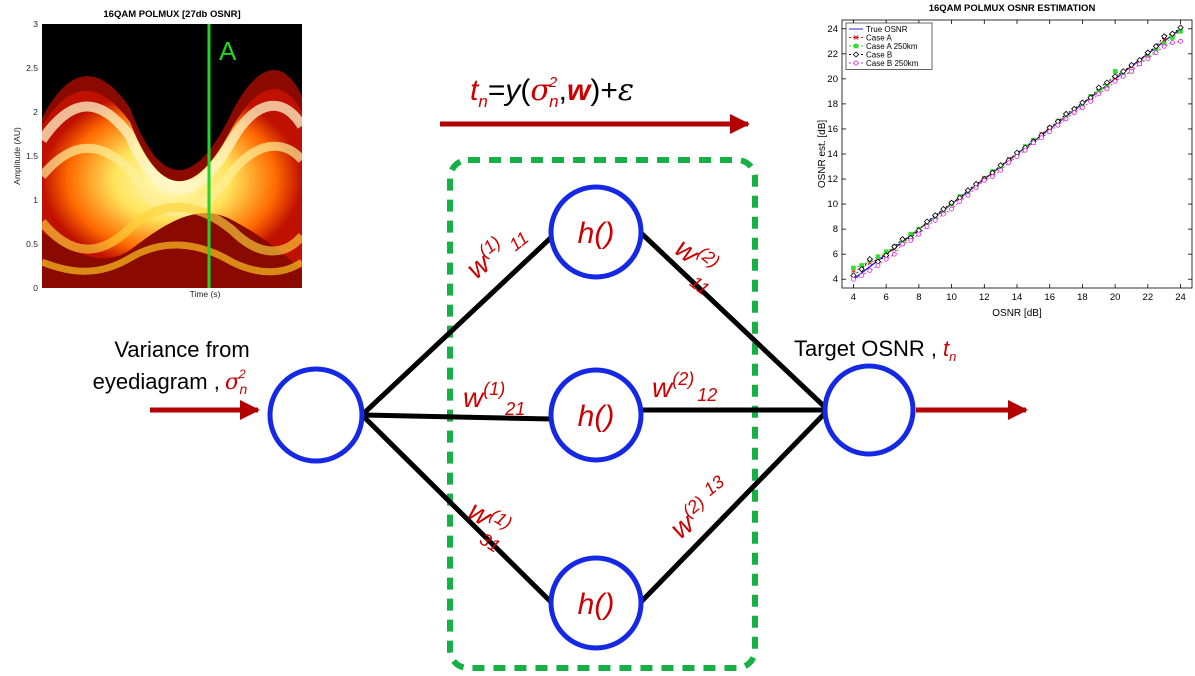 The height and width of the screenshot is (676, 1195). Describe the element at coordinates (832, 129) in the screenshot. I see `osnr-ytick-label: 16` at that location.